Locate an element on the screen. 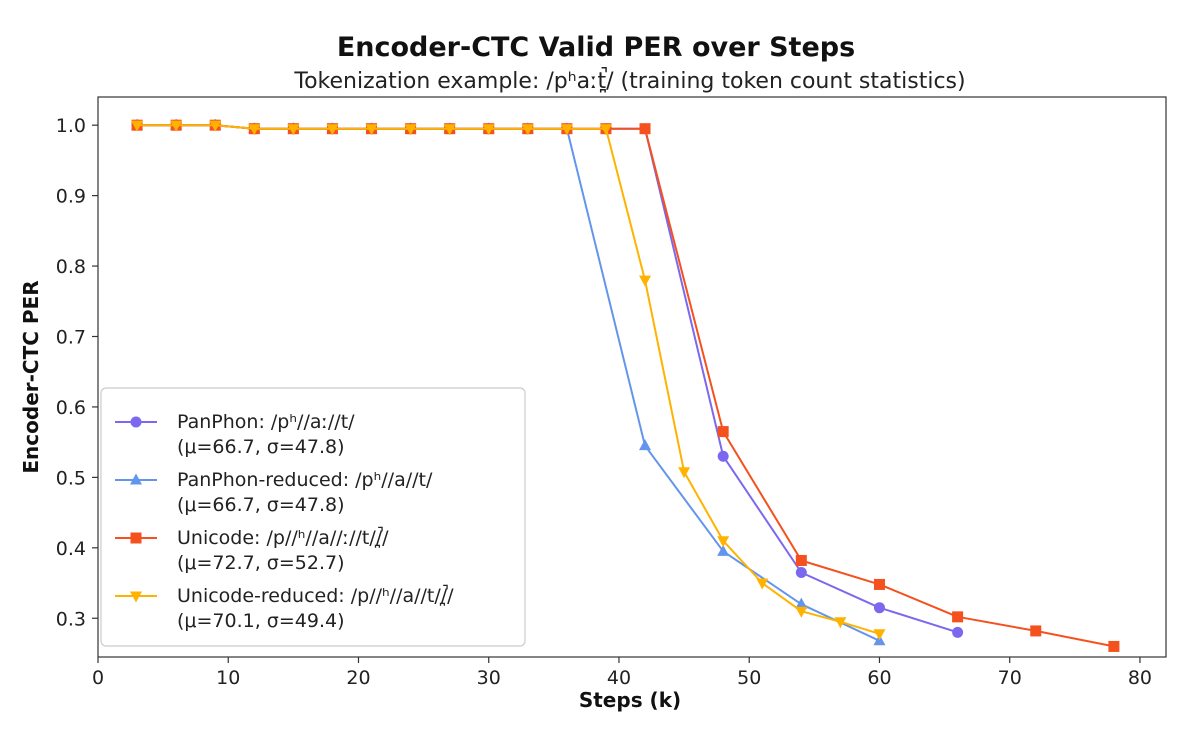 The image size is (1200, 746). x-tick-label: 50 is located at coordinates (749, 678).